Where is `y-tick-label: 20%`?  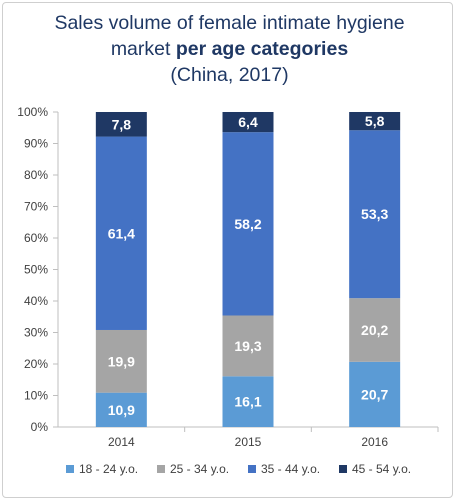
y-tick-label: 20% is located at coordinates (36, 364).